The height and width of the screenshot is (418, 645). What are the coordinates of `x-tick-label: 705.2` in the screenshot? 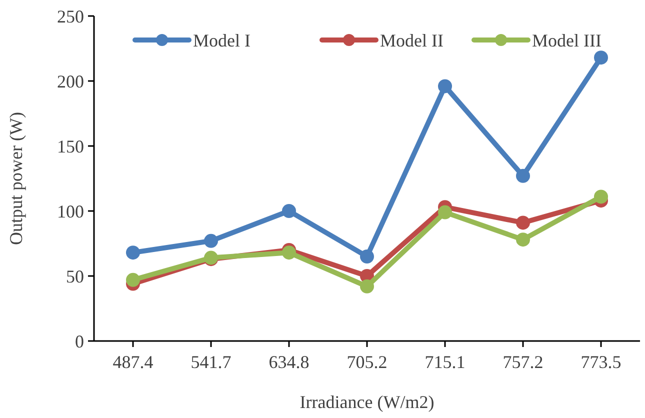 It's located at (367, 362).